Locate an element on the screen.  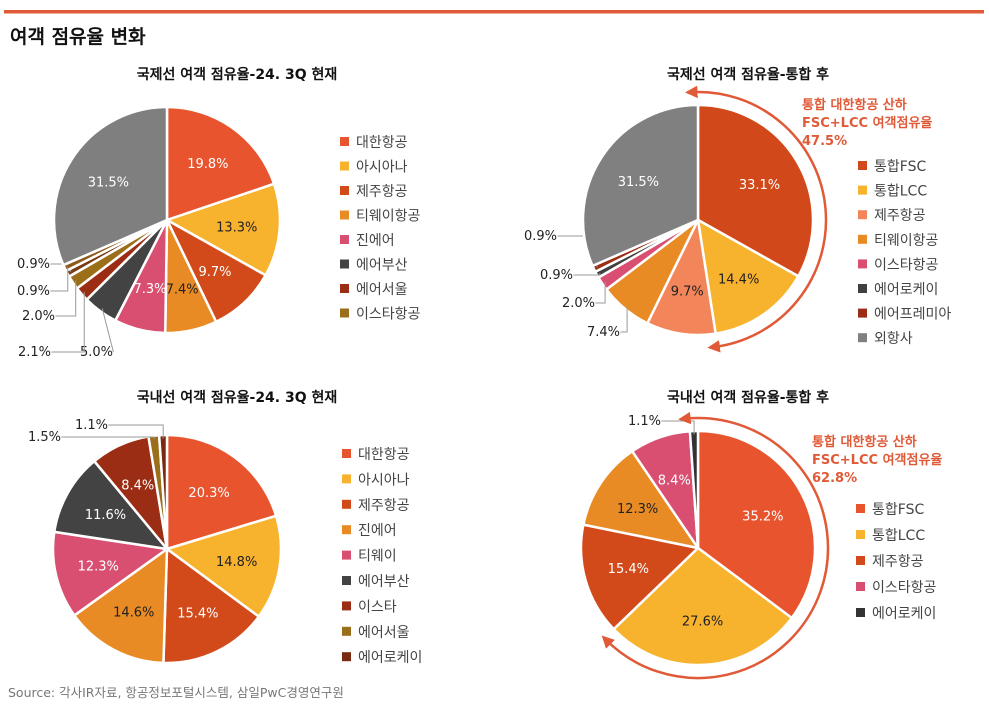
chart-title-intl-current: 국제선 여객 점유율-24. 3Q 현재 is located at coordinates (237, 74).